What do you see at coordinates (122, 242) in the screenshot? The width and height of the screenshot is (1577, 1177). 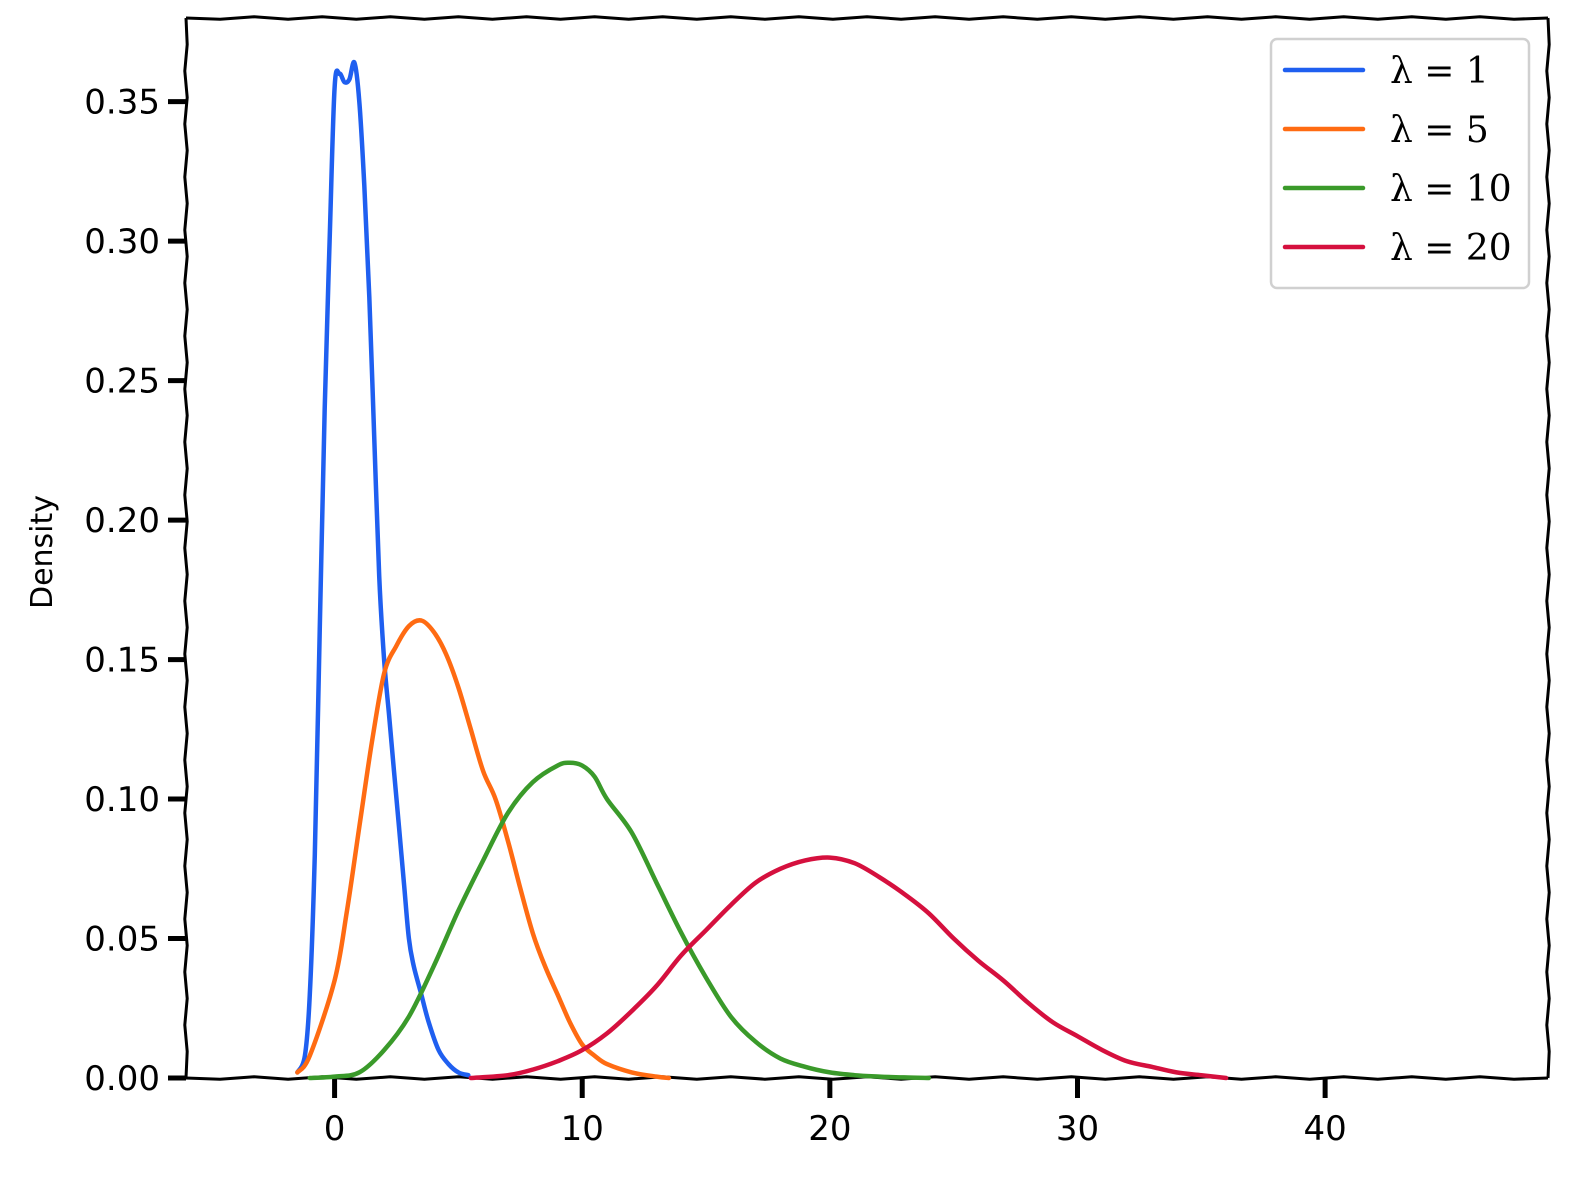 I see `y-tick-label: 0.30` at bounding box center [122, 242].